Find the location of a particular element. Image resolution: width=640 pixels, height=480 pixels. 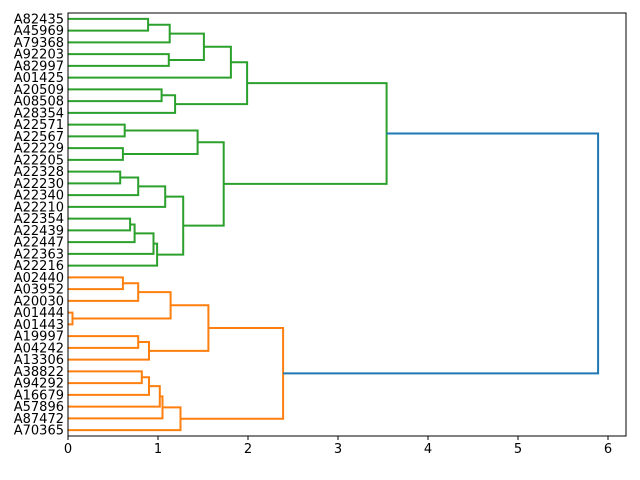

leaf-label: A22363 is located at coordinates (39, 254).